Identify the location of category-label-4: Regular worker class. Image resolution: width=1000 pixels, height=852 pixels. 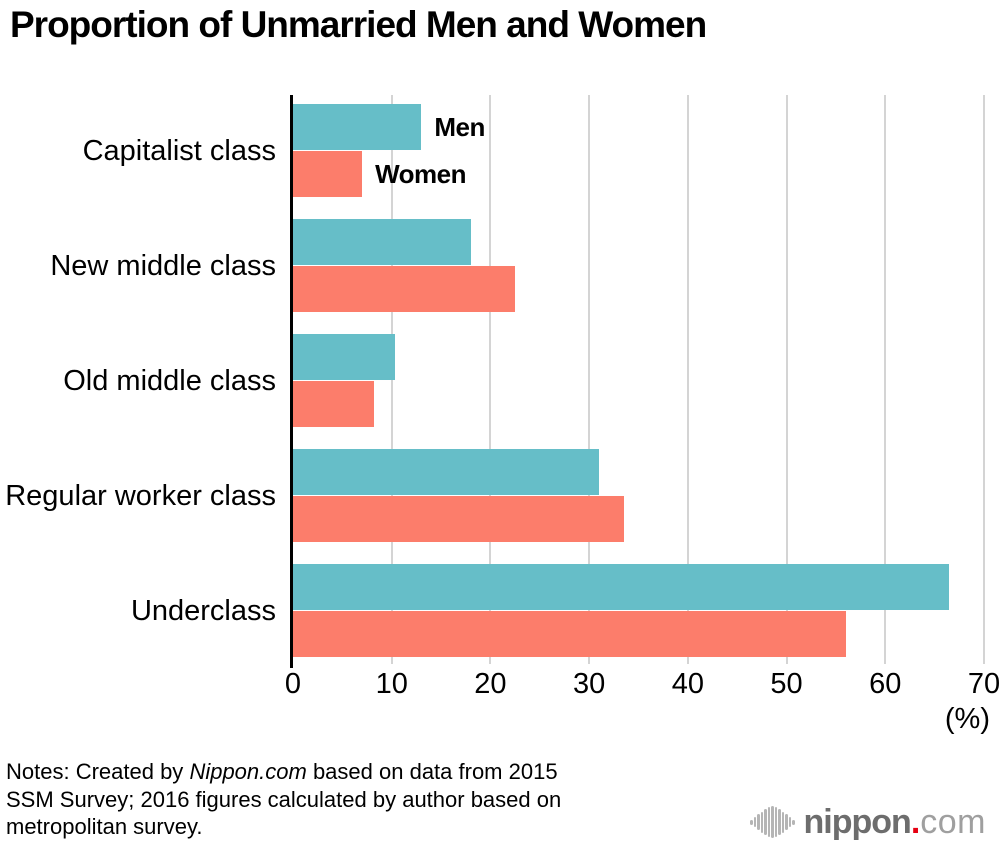
(140, 495).